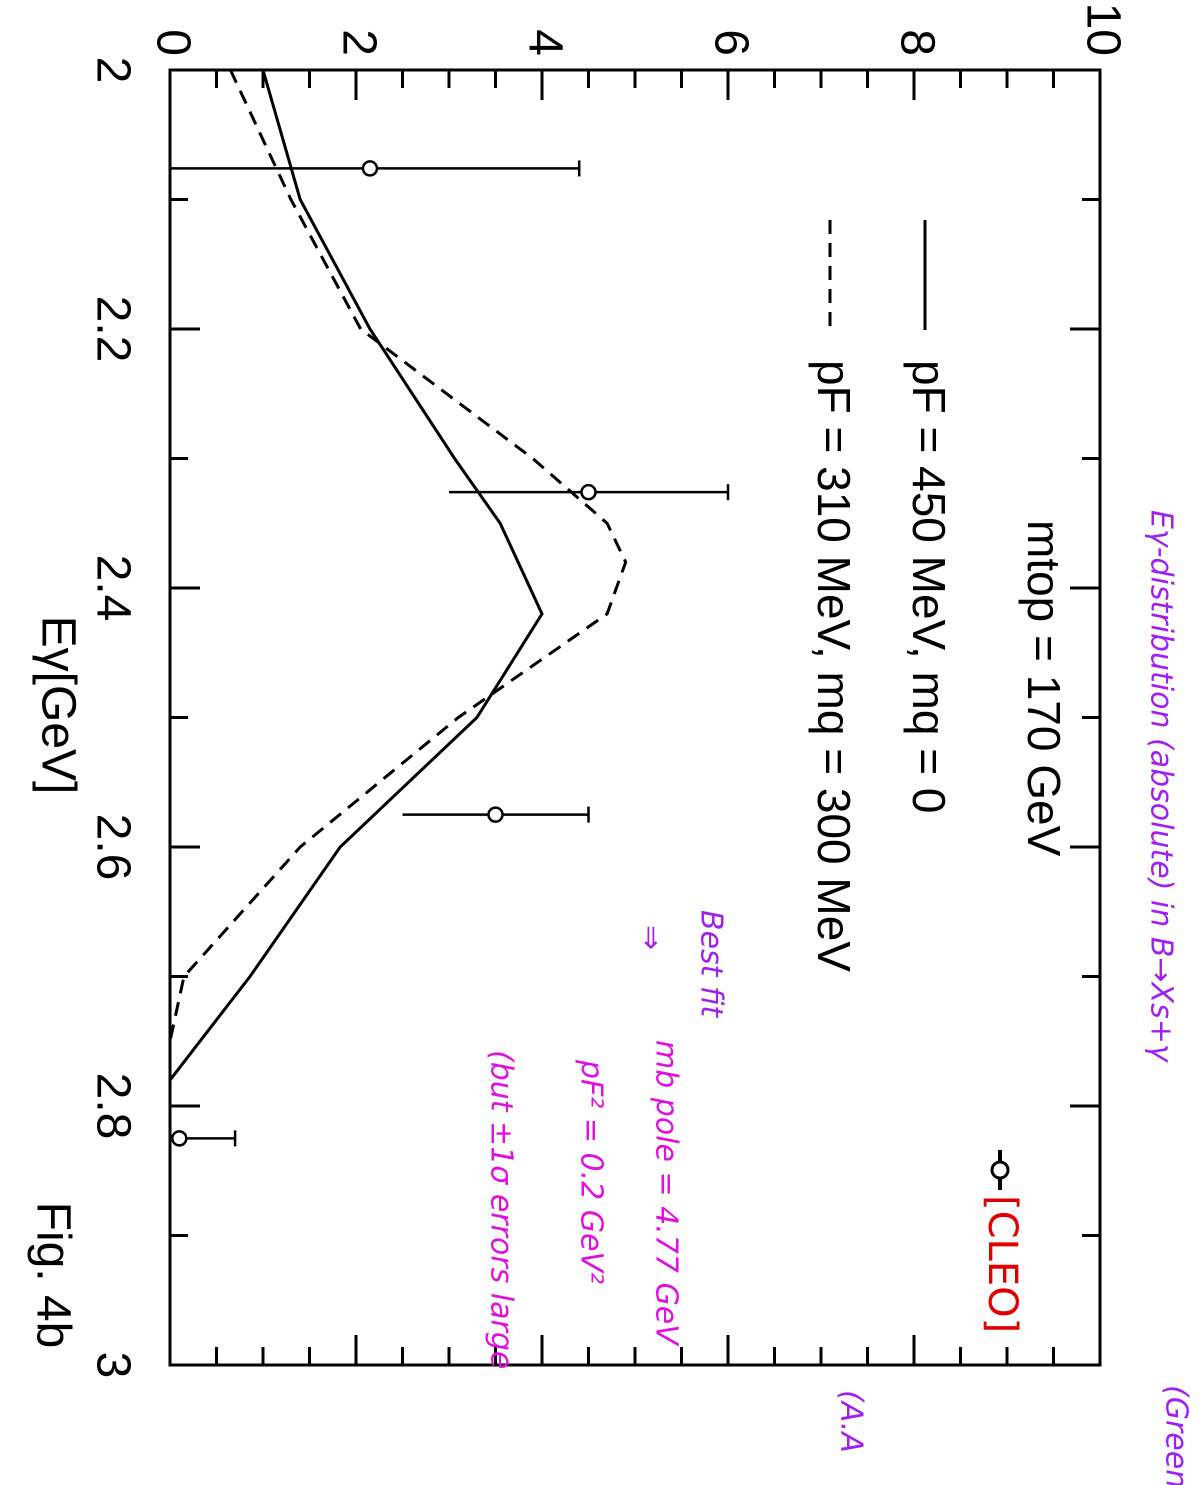  Describe the element at coordinates (851, 1421) in the screenshot. I see `annotation: (A.A` at that location.